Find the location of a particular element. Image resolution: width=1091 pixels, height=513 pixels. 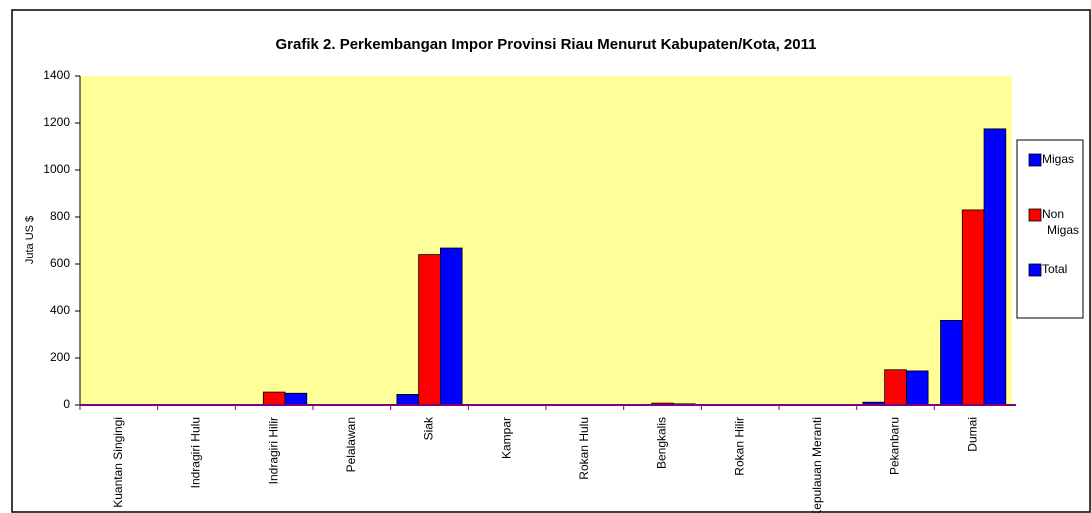

legend-label: Non Migas is located at coordinates (1060, 222).